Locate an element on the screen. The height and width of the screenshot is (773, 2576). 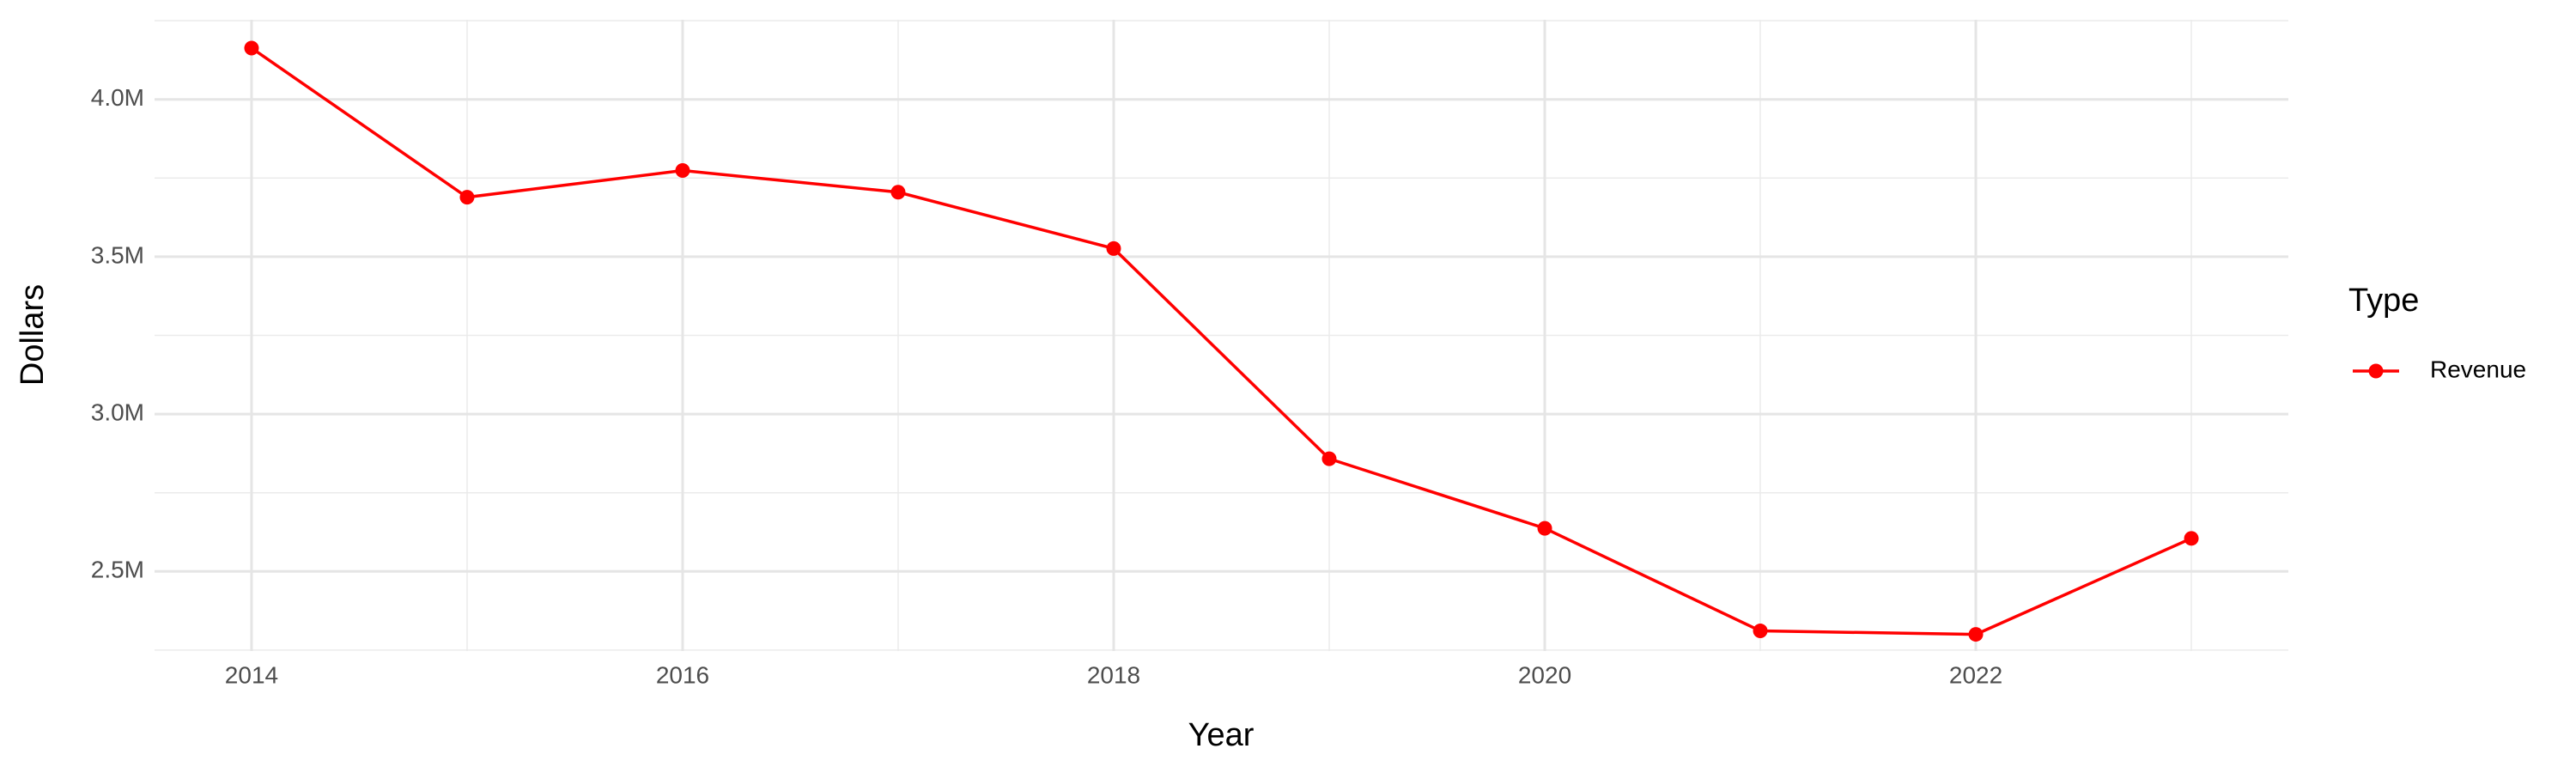
x-axis-title: Year is located at coordinates (1221, 735).